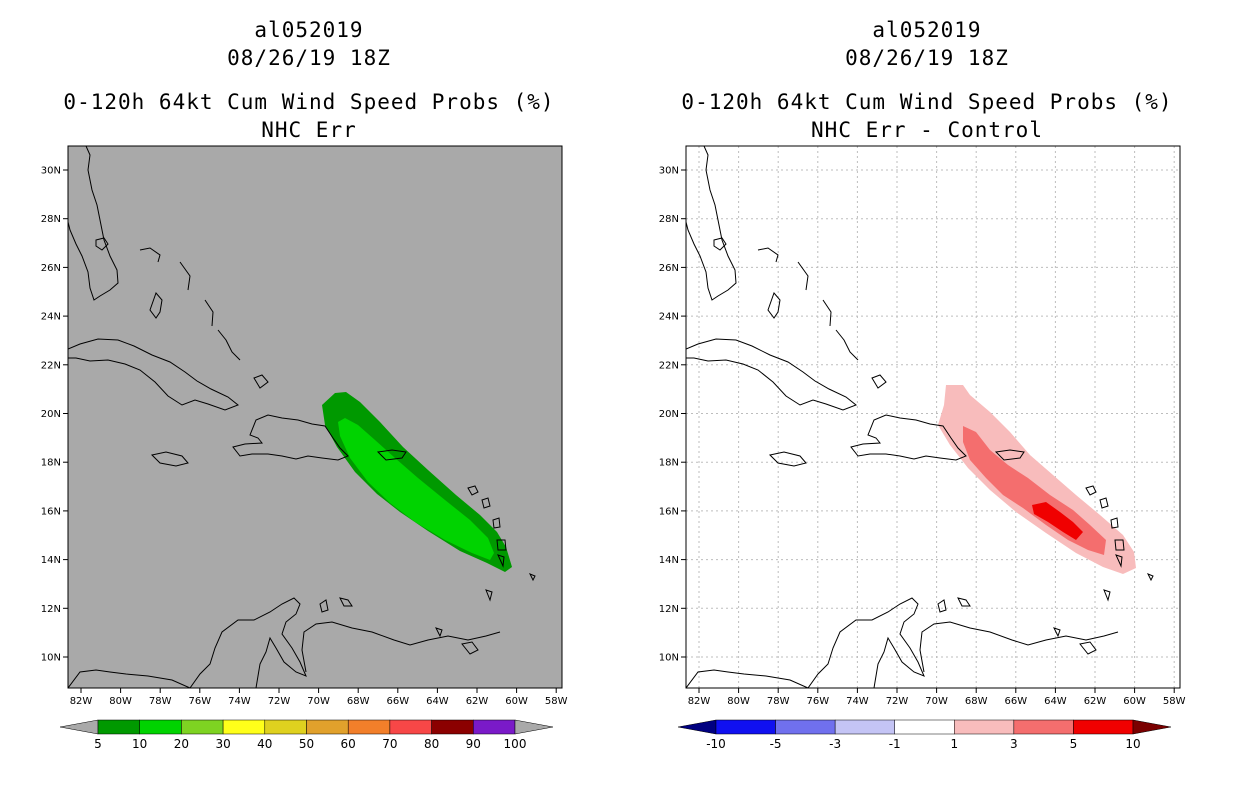 This screenshot has width=1236, height=800. Describe the element at coordinates (669, 268) in the screenshot. I see `right-lat-label: 26N` at that location.